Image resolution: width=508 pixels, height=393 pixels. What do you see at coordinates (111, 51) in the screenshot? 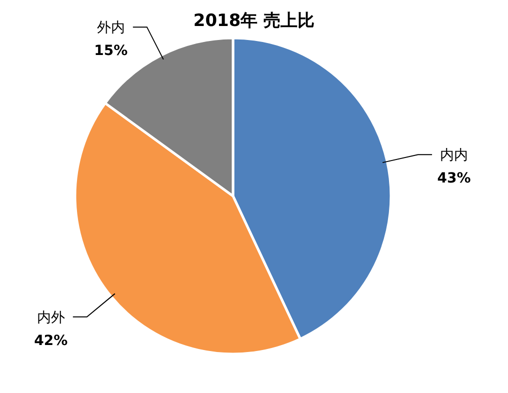
I see `data-label: 15%` at bounding box center [111, 51].